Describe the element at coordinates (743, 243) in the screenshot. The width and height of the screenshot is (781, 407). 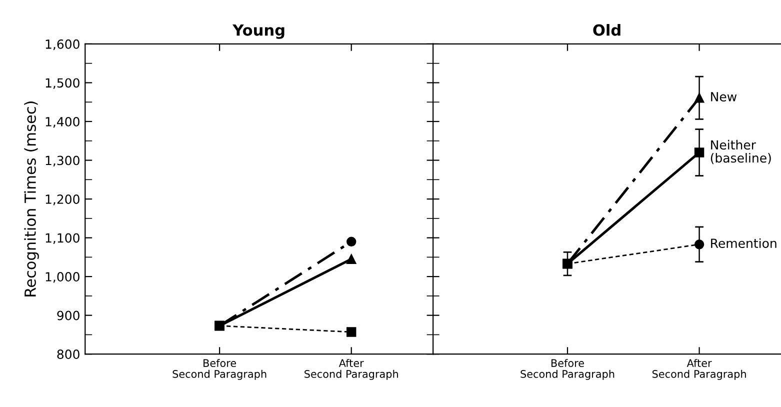
I see `series-label: Remention` at that location.